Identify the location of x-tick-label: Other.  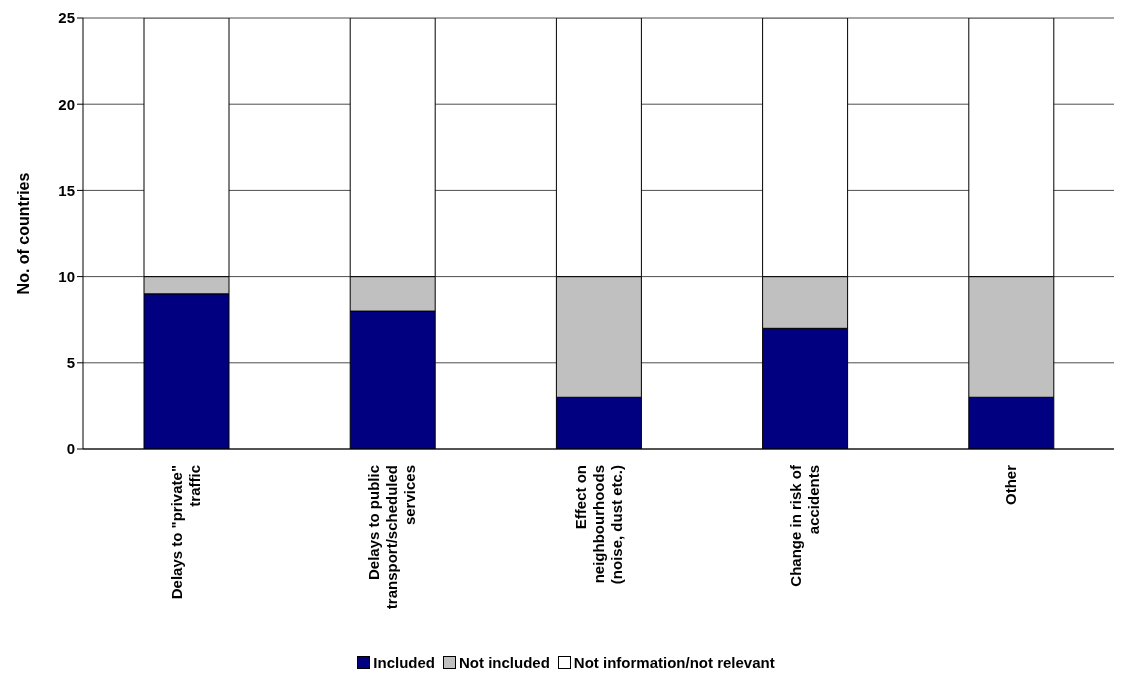
(1010, 485).